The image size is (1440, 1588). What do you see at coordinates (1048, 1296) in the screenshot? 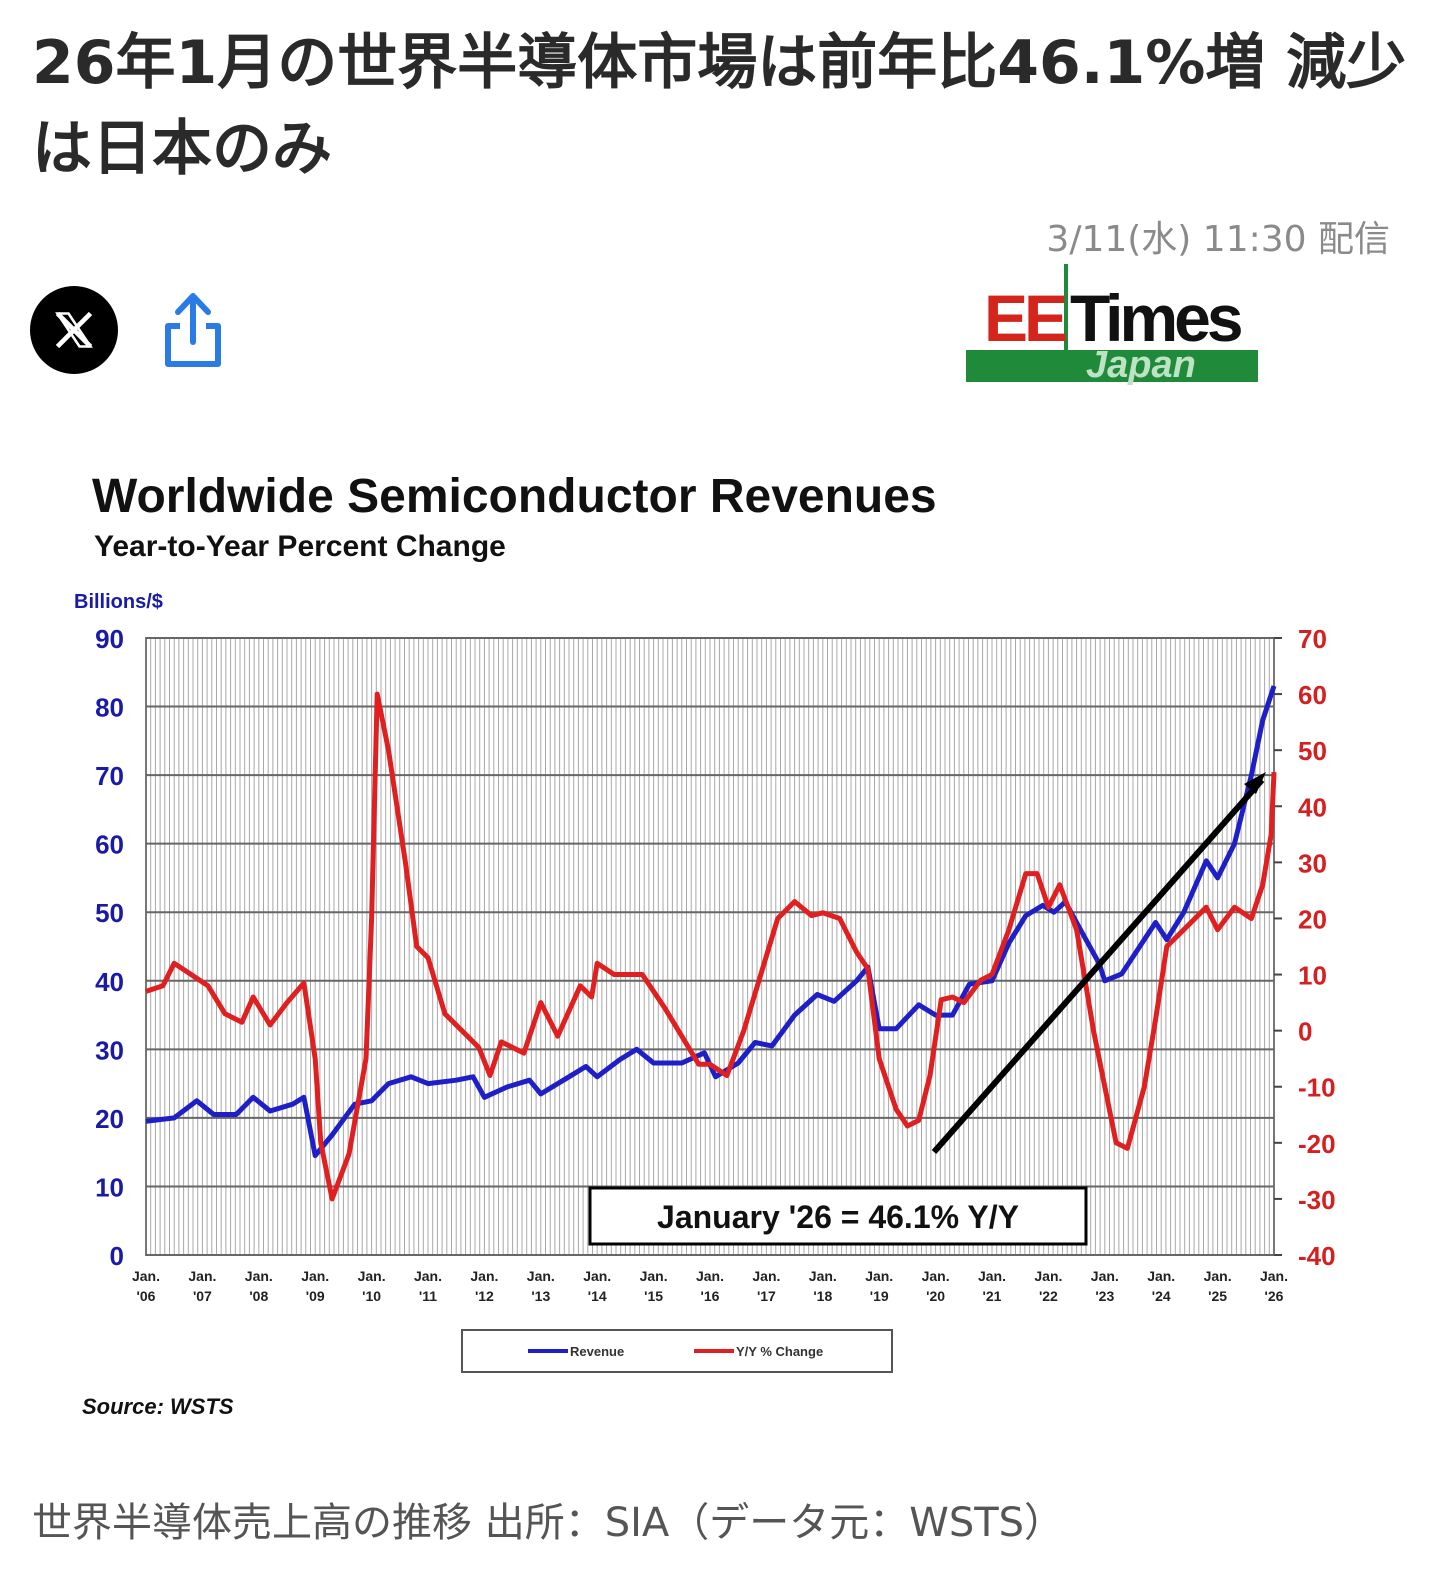
I see `x-tick-label: '22` at bounding box center [1048, 1296].